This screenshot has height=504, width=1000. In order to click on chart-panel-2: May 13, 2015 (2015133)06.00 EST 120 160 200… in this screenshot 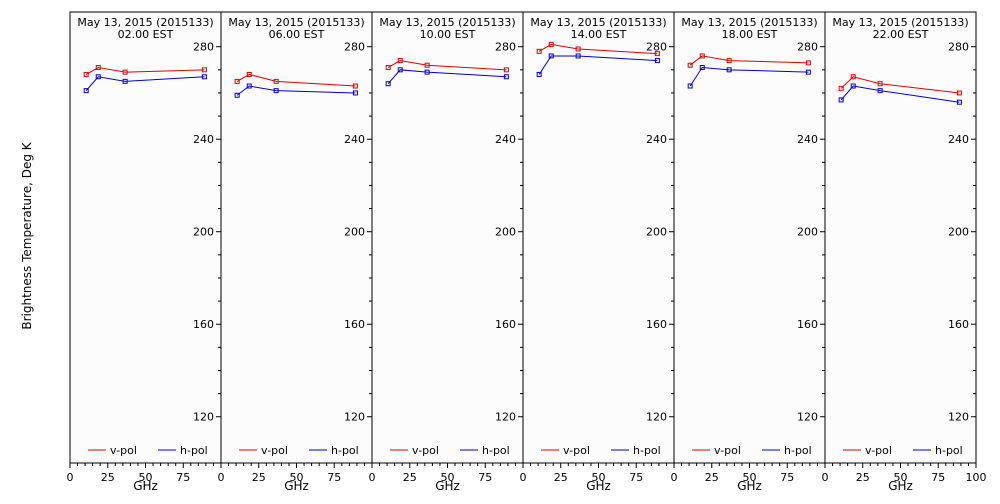, I will do `click(295, 252)`.